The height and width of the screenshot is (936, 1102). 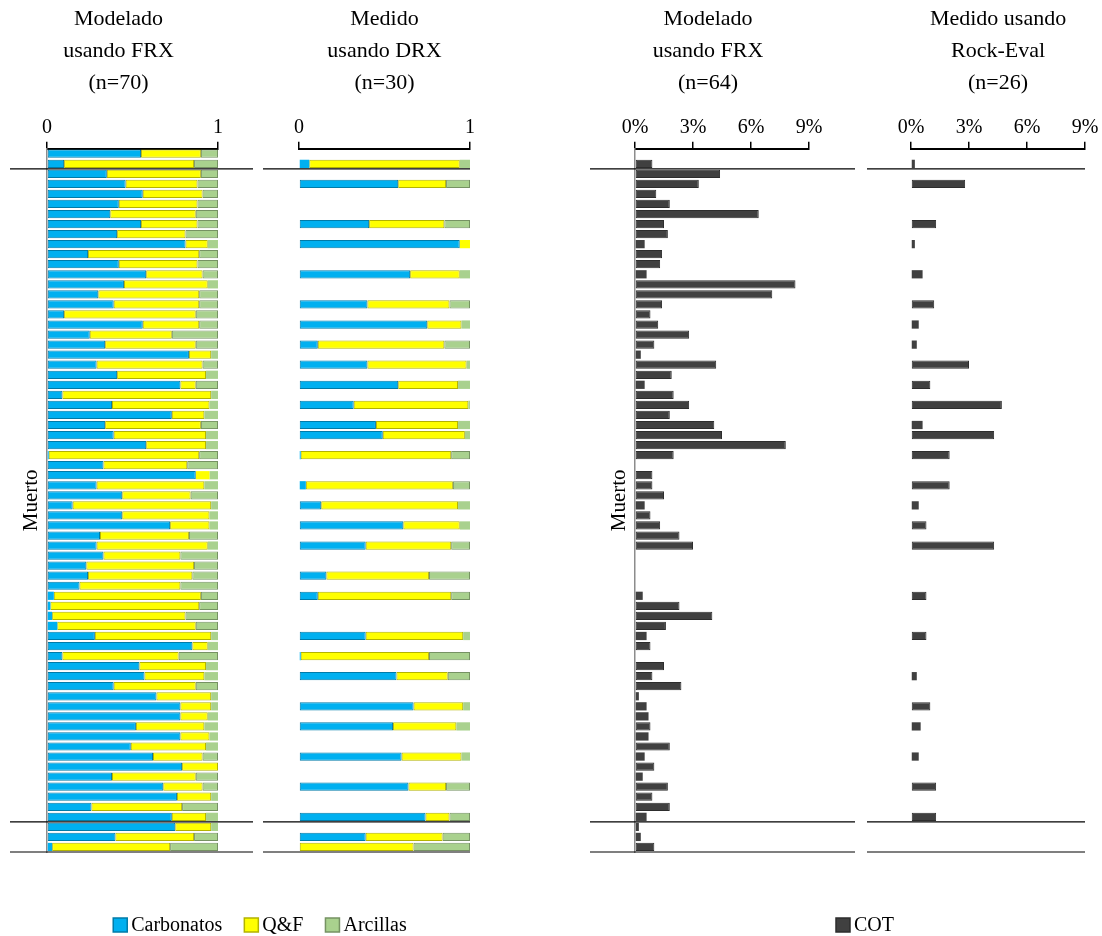 I want to click on chart-title: Medido usando DRX (n=30), so click(x=384, y=49).